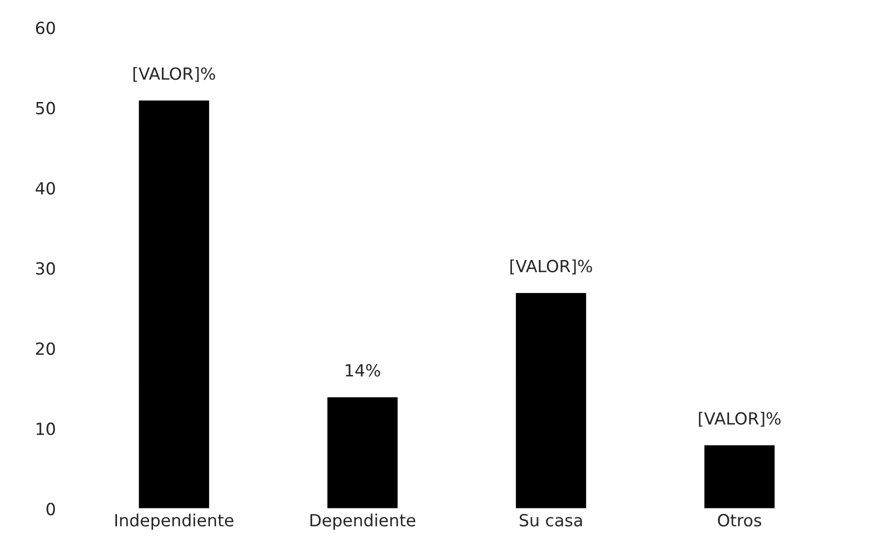 The image size is (870, 553). What do you see at coordinates (50, 509) in the screenshot?
I see `y-tick-label: 0` at bounding box center [50, 509].